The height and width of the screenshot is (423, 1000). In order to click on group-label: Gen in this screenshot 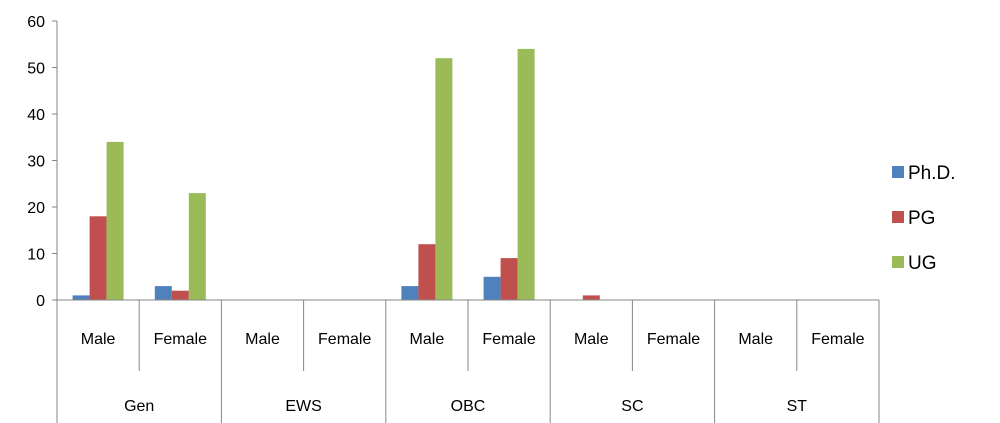, I will do `click(139, 406)`.